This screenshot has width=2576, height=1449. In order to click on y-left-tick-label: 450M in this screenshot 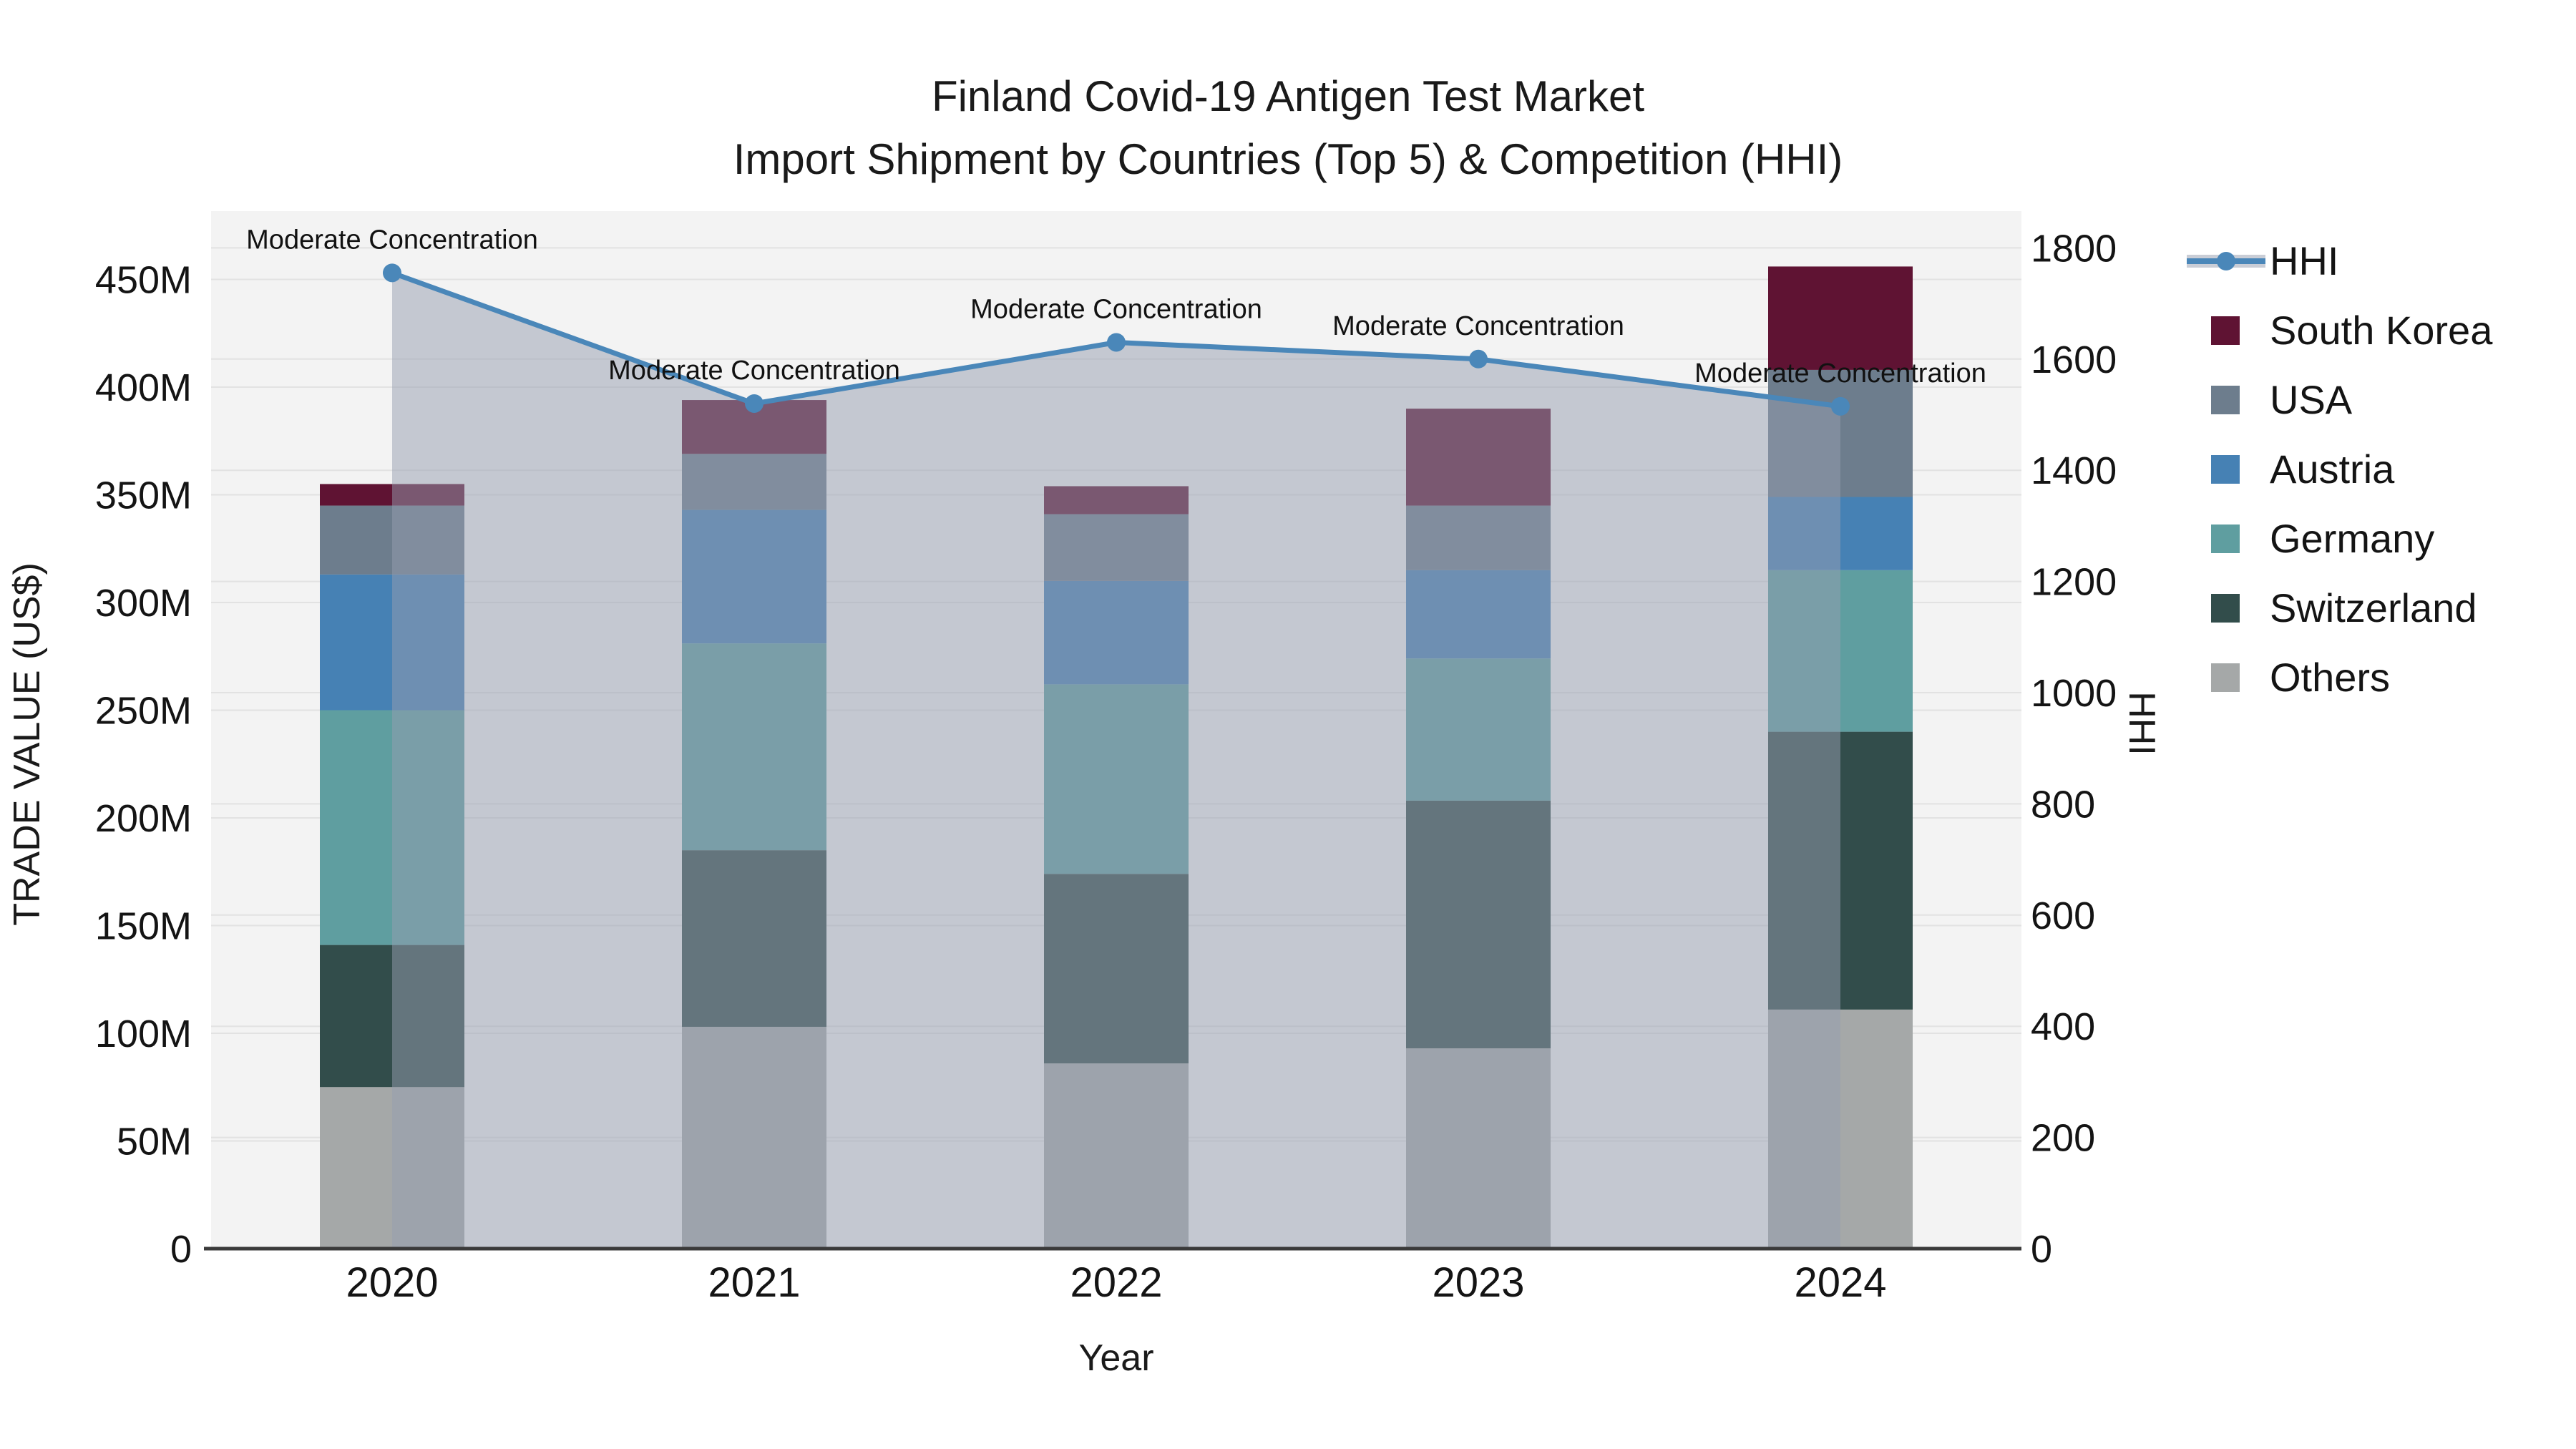, I will do `click(143, 280)`.